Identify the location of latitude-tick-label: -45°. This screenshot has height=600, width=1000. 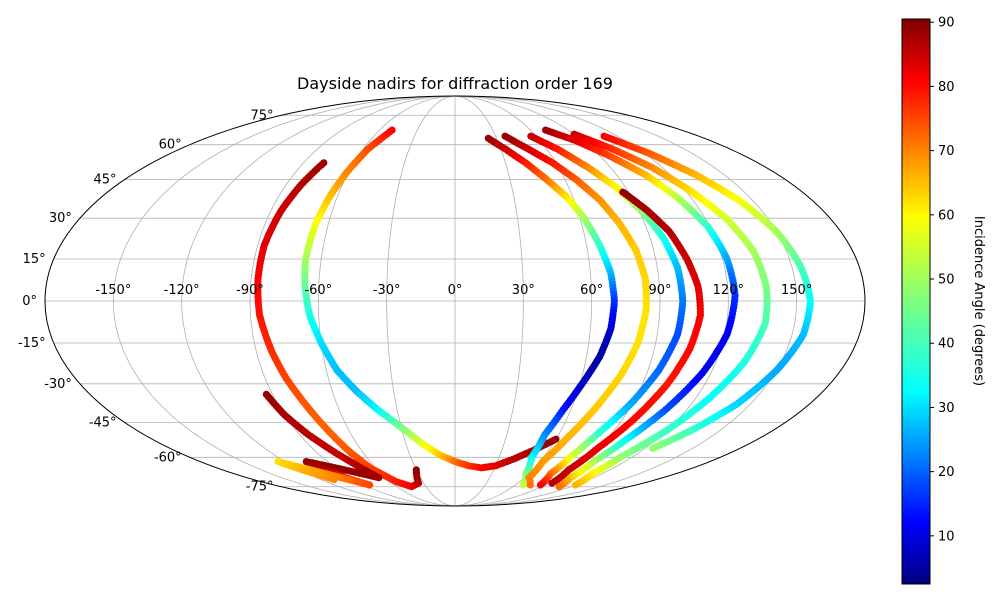
(103, 422).